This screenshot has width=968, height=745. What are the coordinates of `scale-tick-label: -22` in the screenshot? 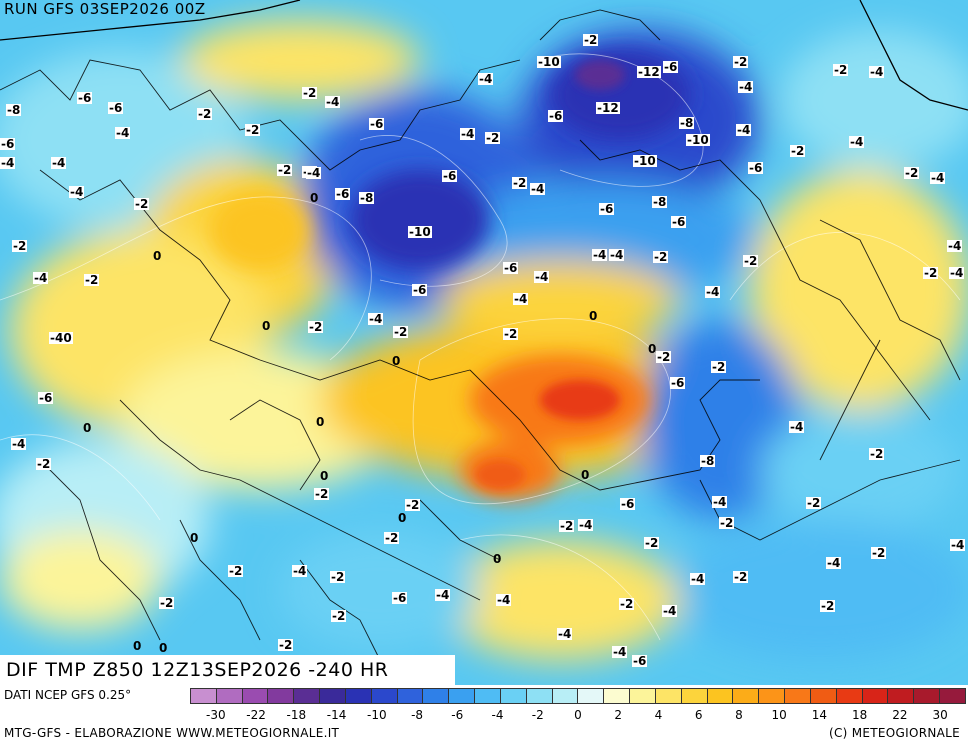 It's located at (256, 715).